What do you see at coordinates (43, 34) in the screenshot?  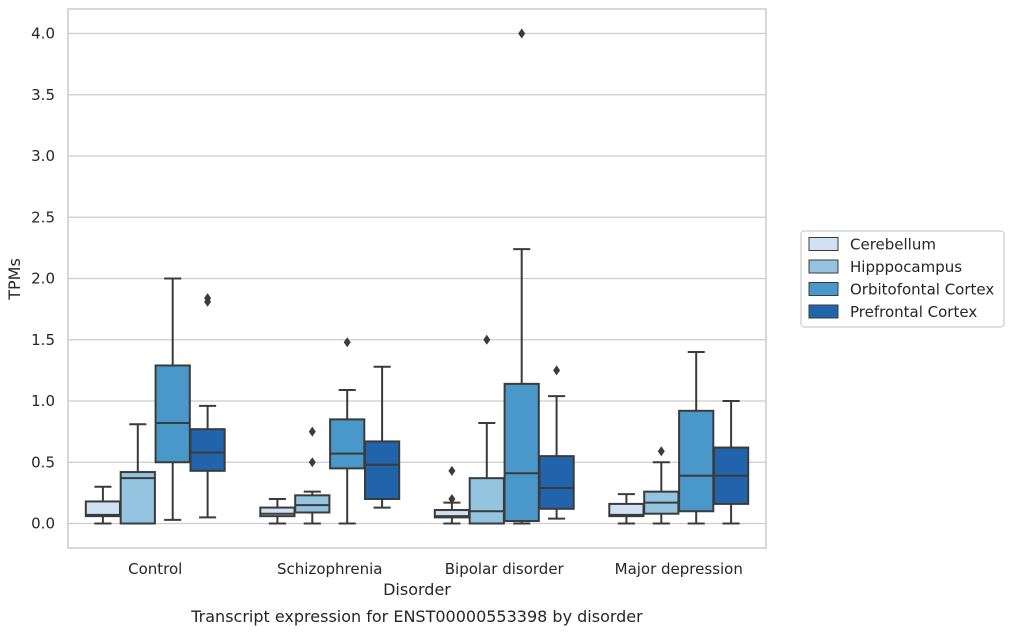 I see `y-tick-label: 4.0` at bounding box center [43, 34].